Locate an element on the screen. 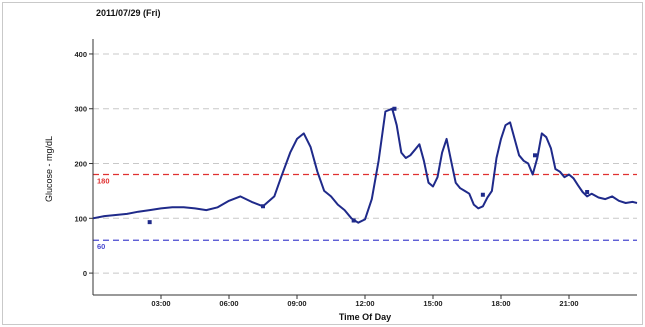 This screenshot has width=645, height=327. x-tick-label: 21:00 is located at coordinates (568, 303).